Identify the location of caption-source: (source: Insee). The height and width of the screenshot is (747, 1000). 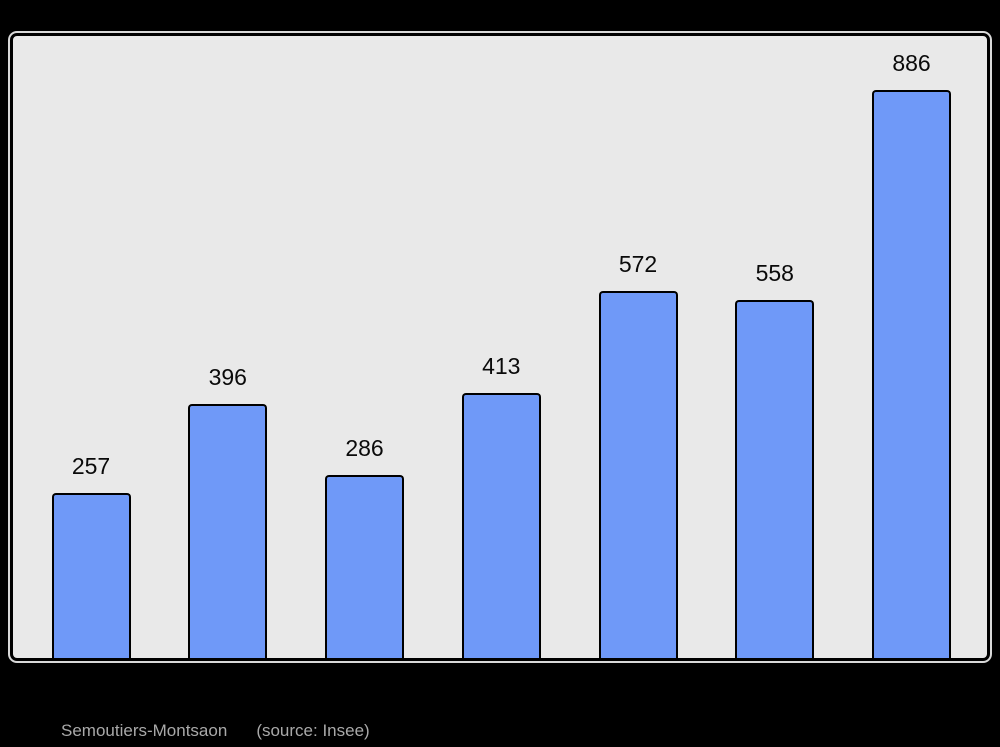
(313, 730).